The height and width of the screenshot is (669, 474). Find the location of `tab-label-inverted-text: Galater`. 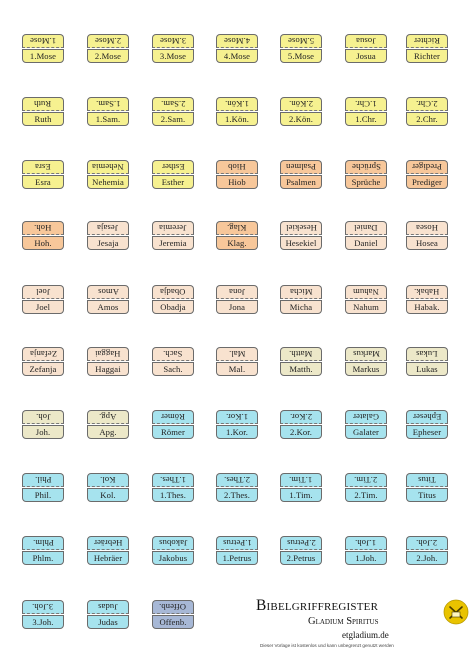

tab-label-inverted-text: Galater is located at coordinates (366, 417).